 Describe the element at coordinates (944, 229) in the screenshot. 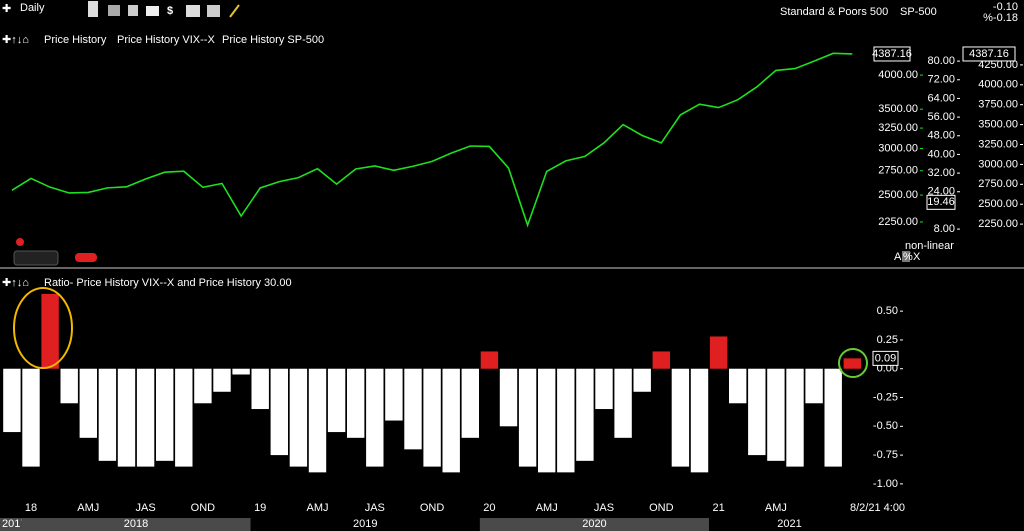

I see `y-tick-label: 8.00` at that location.